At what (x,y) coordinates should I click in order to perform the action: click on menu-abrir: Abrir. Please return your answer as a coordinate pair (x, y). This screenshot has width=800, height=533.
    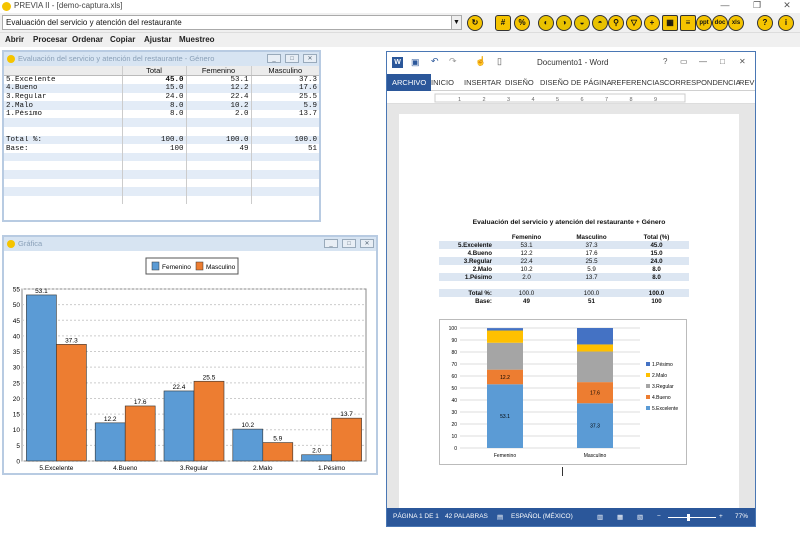
    Looking at the image, I should click on (15, 39).